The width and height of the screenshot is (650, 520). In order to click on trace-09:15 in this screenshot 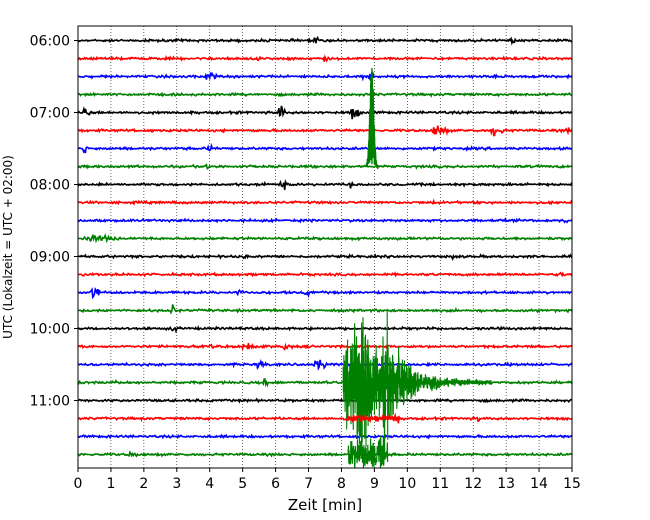, I will do `click(325, 274)`.